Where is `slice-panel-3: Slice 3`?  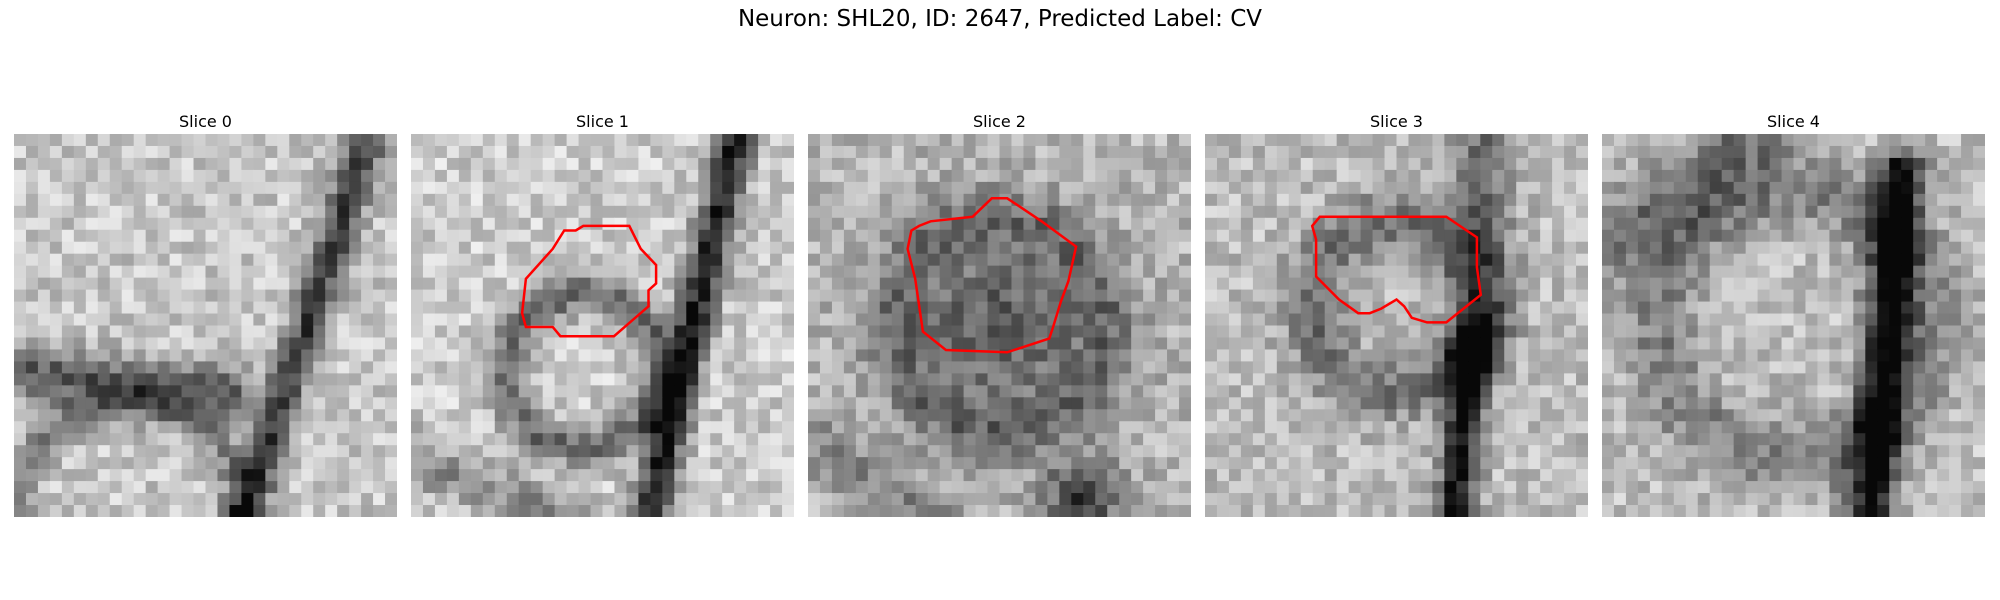 slice-panel-3: Slice 3 is located at coordinates (1396, 313).